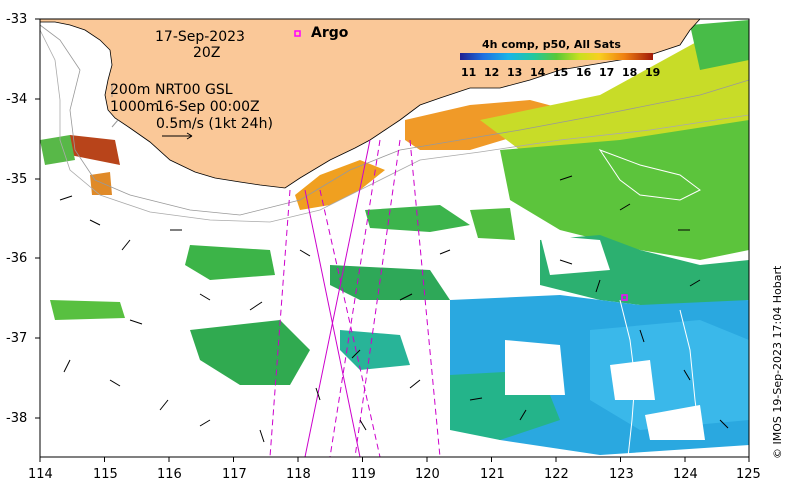 Image resolution: width=791 pixels, height=492 pixels. What do you see at coordinates (250, 352) in the screenshot?
I see `sst-patch-mid-green5` at bounding box center [250, 352].